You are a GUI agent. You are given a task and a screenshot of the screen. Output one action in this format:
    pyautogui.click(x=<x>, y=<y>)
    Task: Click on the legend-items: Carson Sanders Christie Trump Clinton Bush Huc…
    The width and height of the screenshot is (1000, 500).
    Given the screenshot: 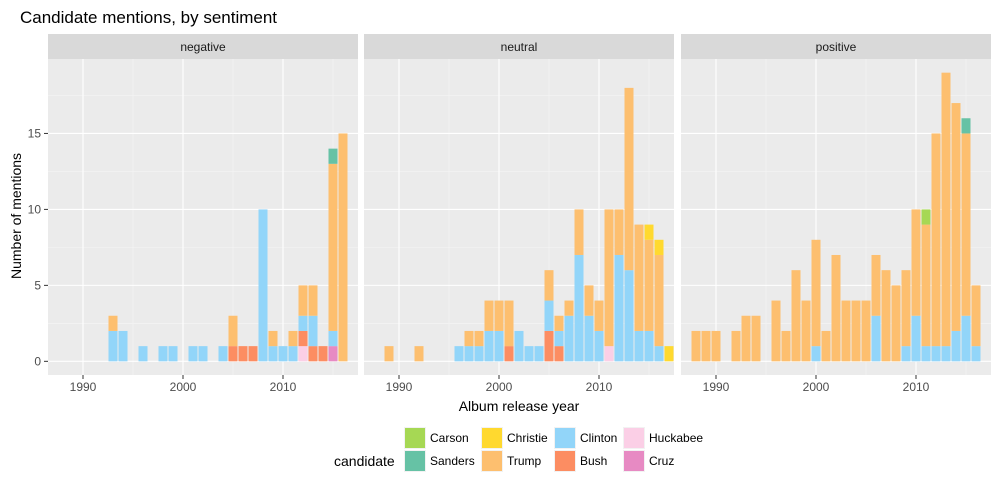 What is the action you would take?
    pyautogui.click(x=553, y=449)
    